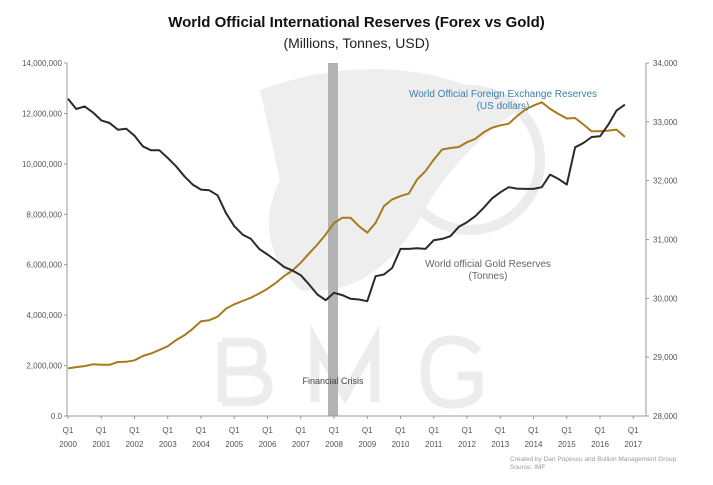  I want to click on watermark-letter-g, so click(451, 372).